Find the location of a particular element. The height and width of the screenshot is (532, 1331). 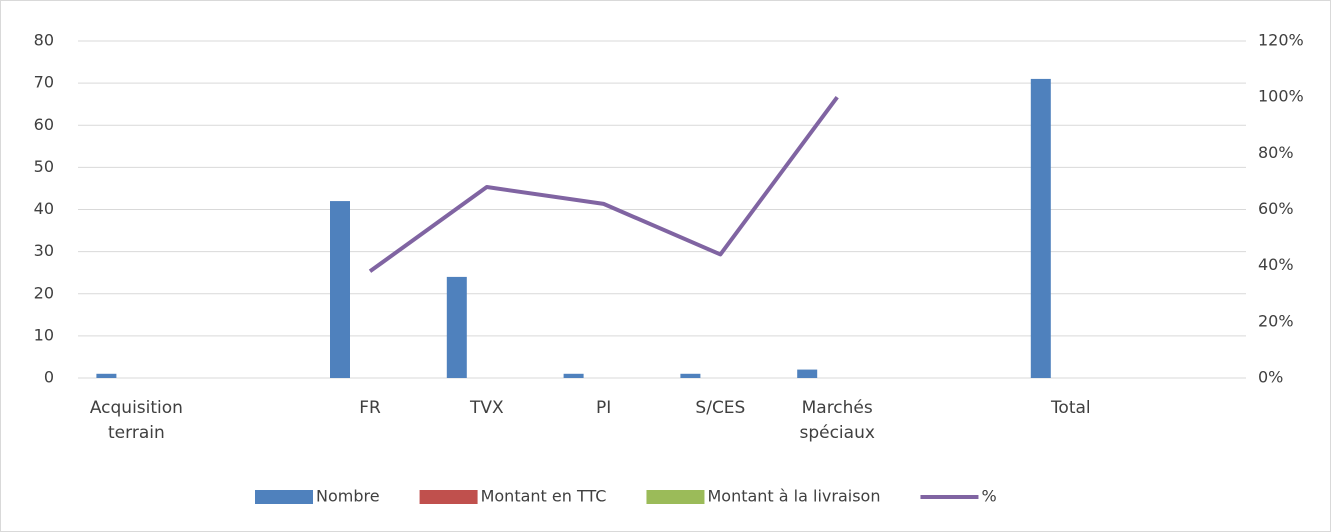

x-tick-label-box: FR is located at coordinates (370, 408).